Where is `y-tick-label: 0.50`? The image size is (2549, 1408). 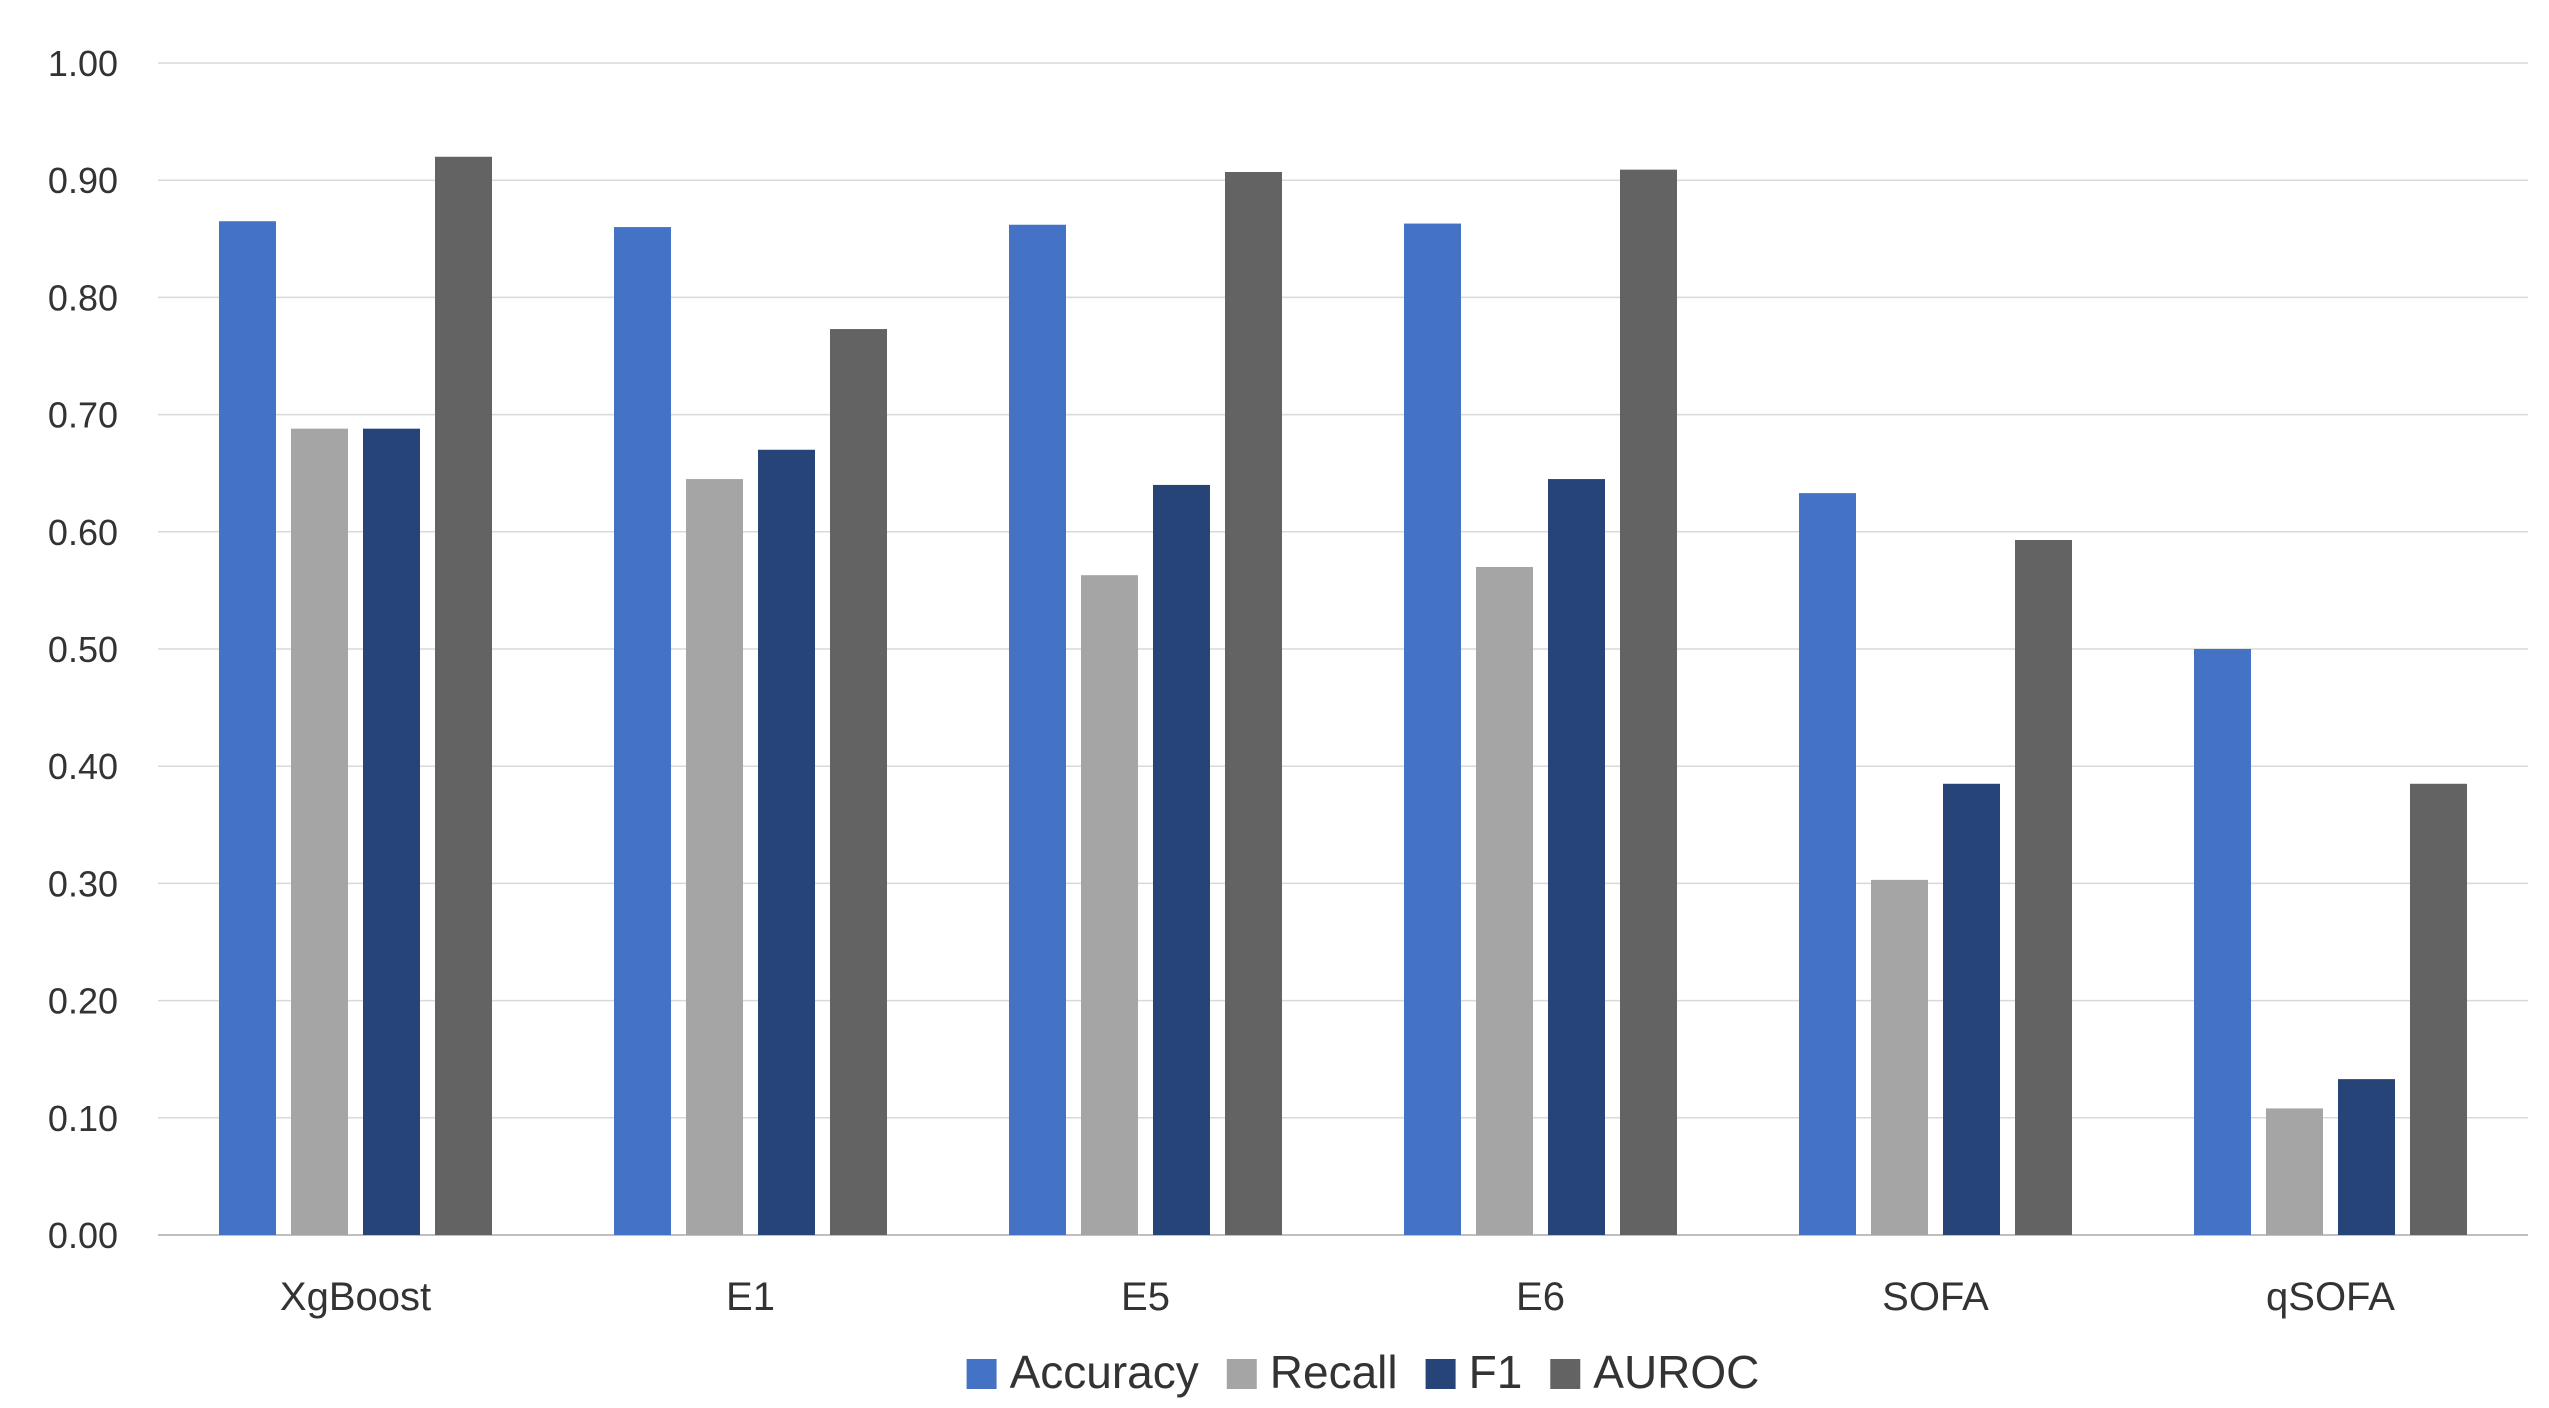
y-tick-label: 0.50 is located at coordinates (83, 649).